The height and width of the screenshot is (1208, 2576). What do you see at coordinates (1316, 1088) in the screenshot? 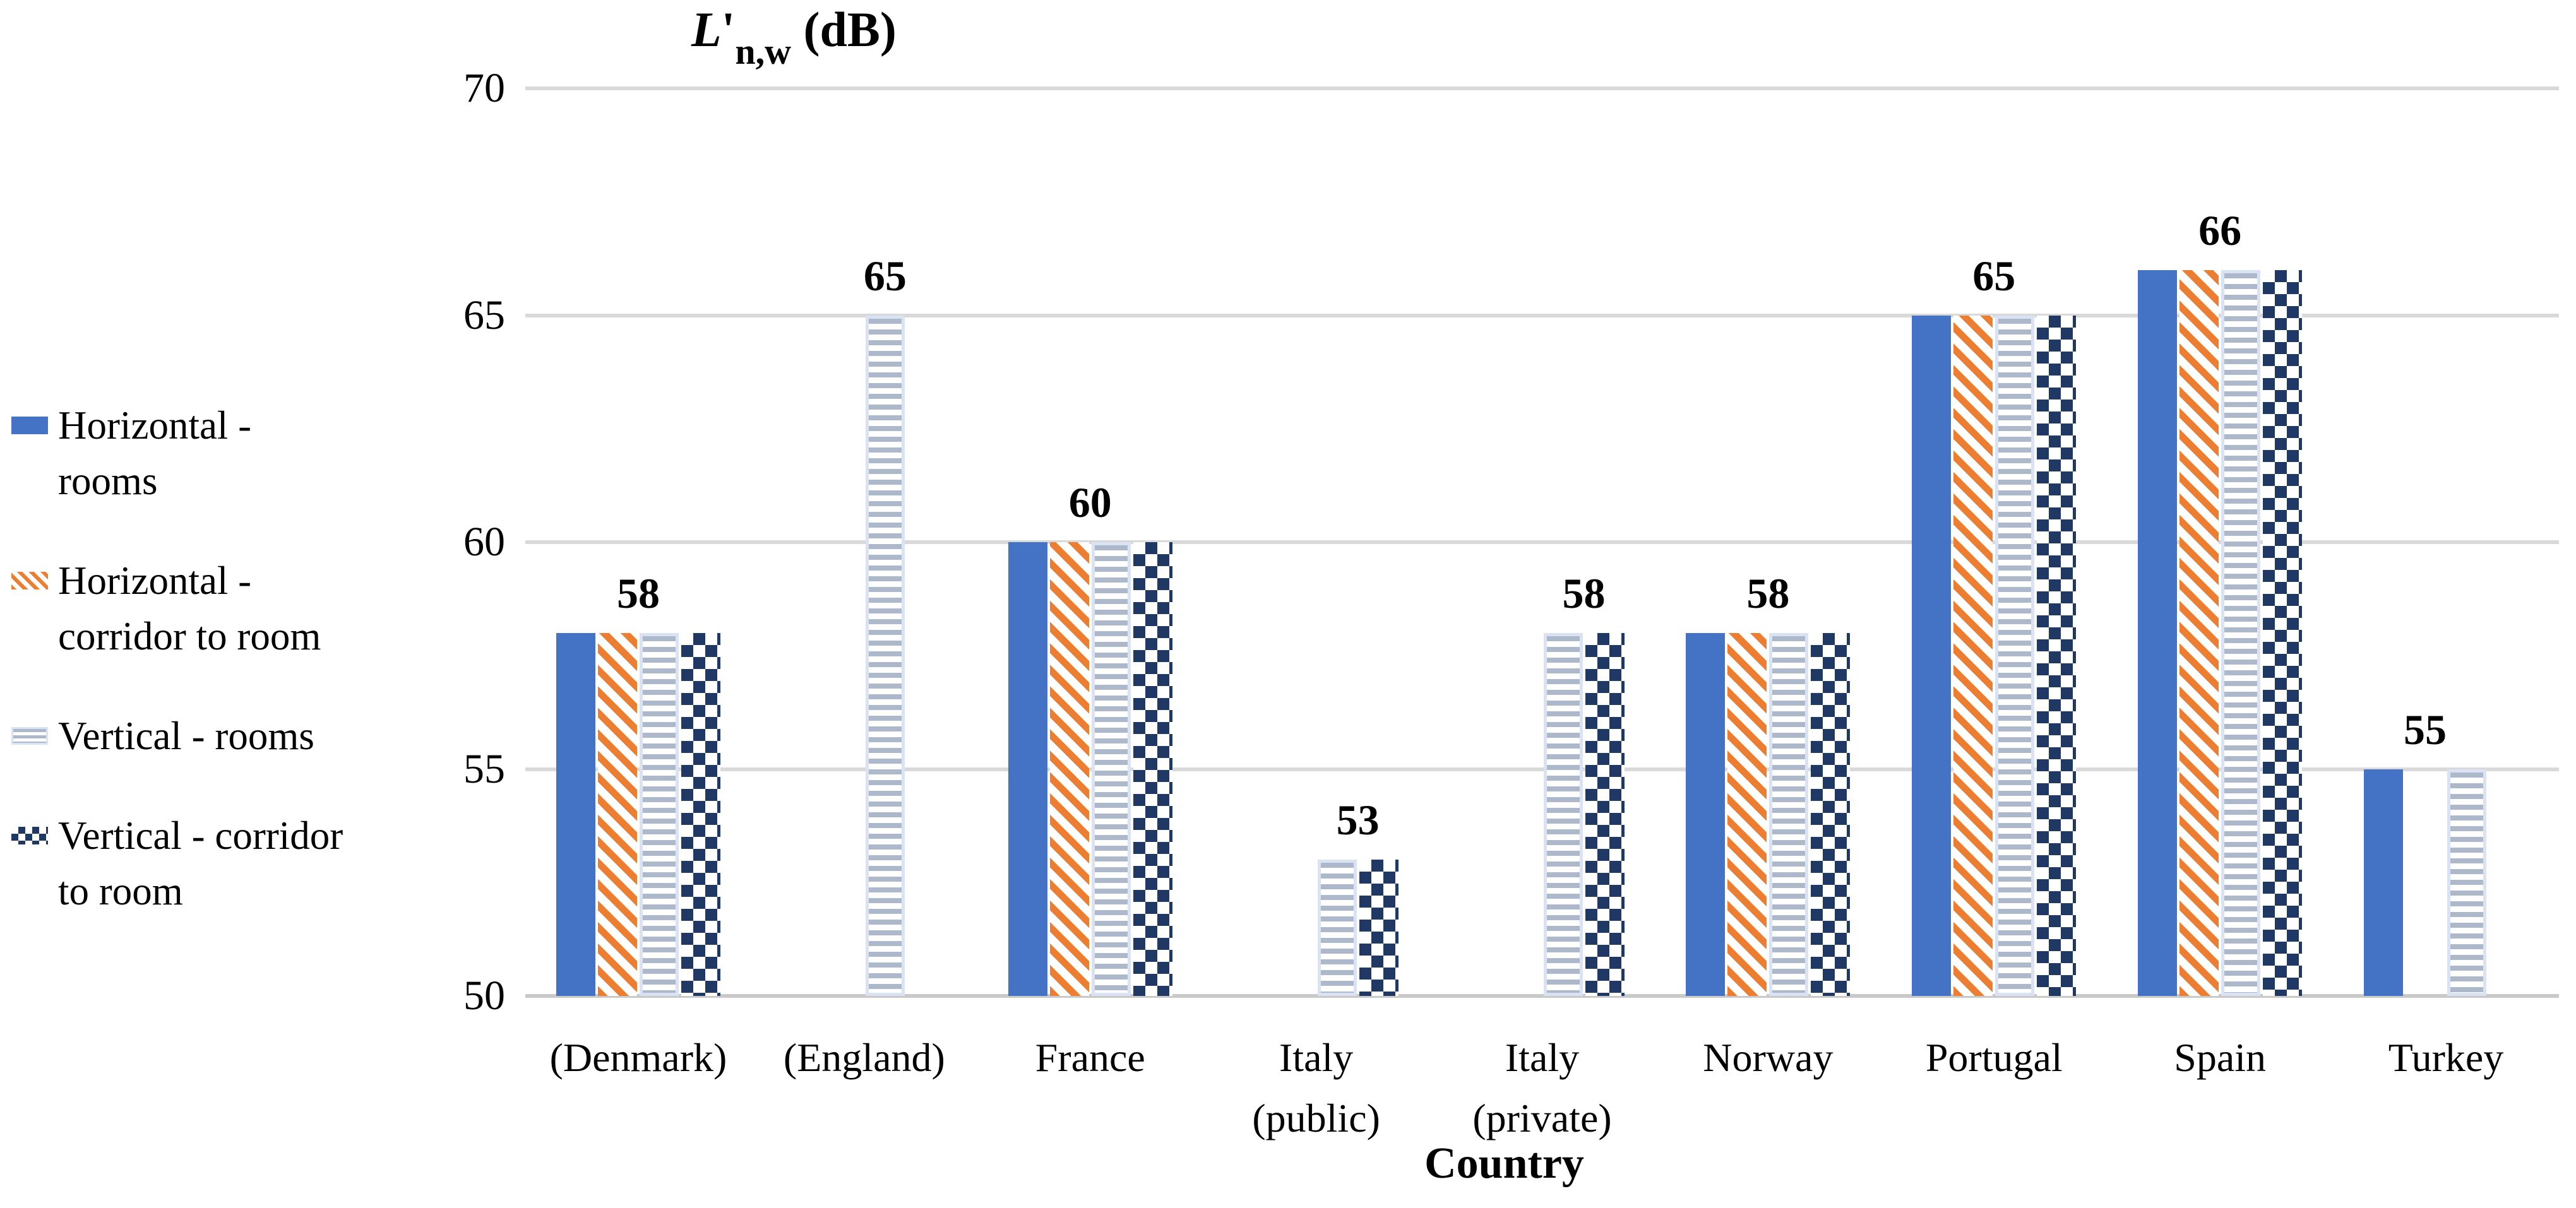
I see `x-tick-label-italy--public-: Italy (public)` at bounding box center [1316, 1088].